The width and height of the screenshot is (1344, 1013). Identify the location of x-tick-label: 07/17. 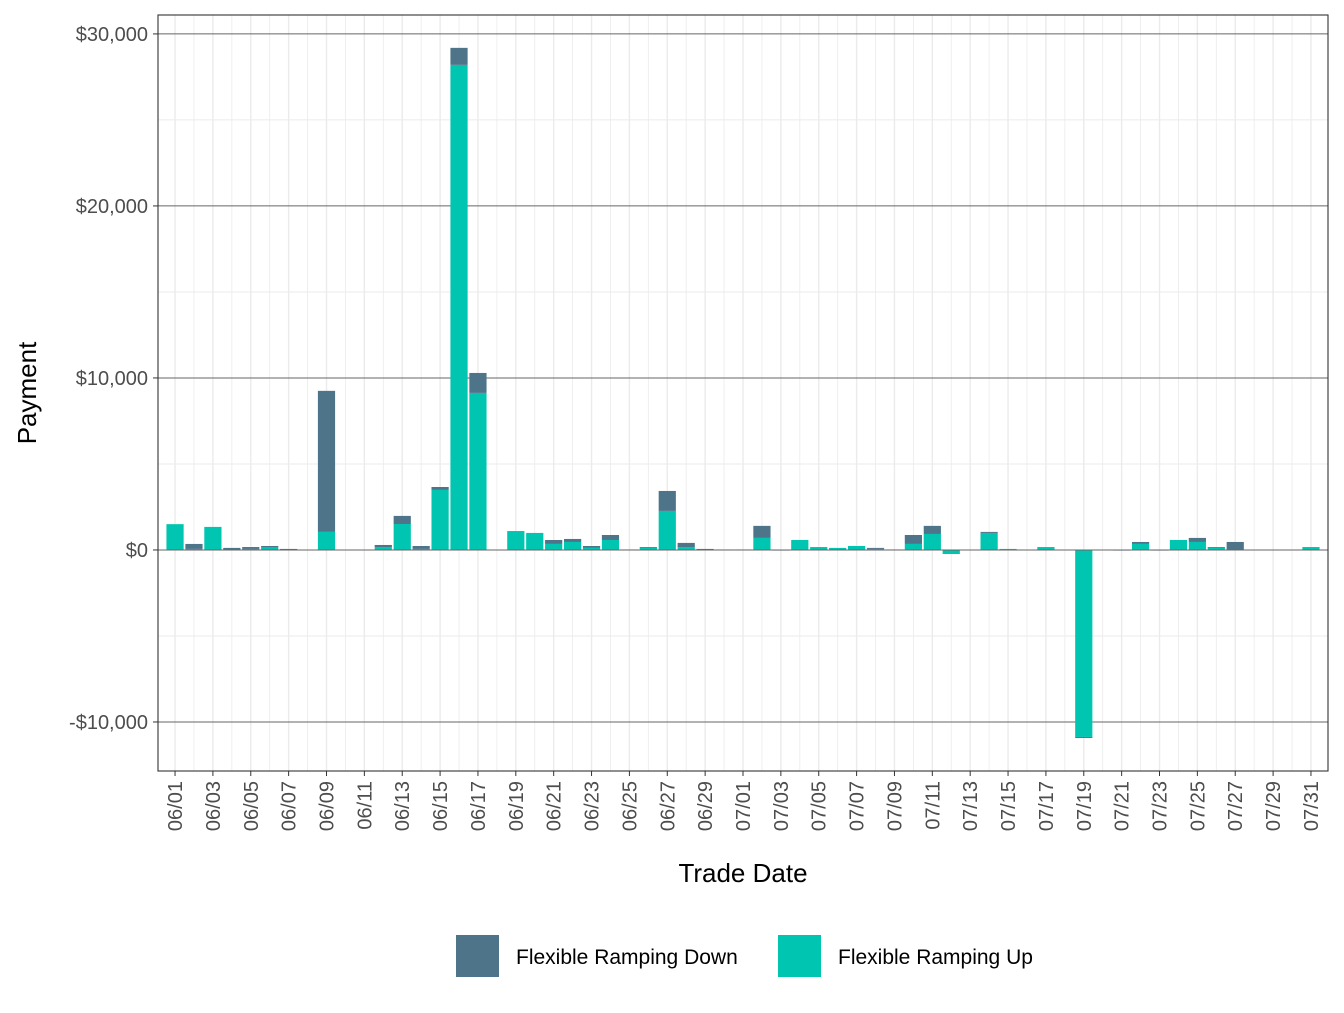
(1047, 806).